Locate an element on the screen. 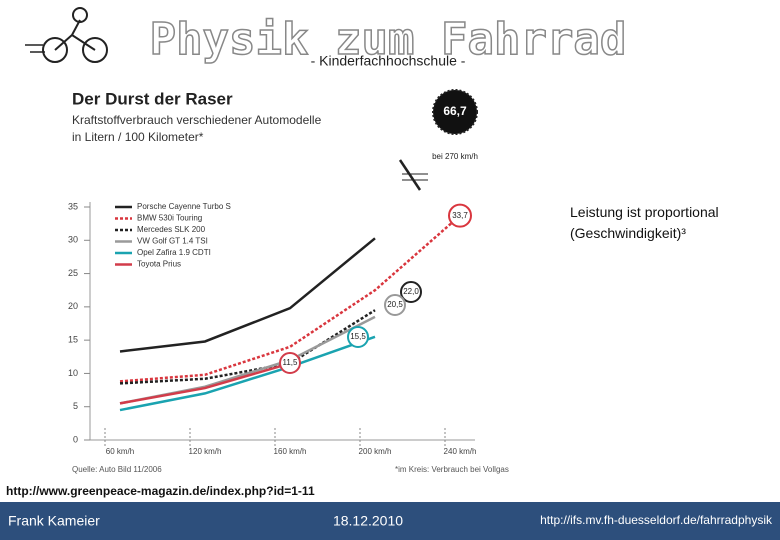 This screenshot has width=780, height=540. annotation: 20,5 is located at coordinates (395, 304).